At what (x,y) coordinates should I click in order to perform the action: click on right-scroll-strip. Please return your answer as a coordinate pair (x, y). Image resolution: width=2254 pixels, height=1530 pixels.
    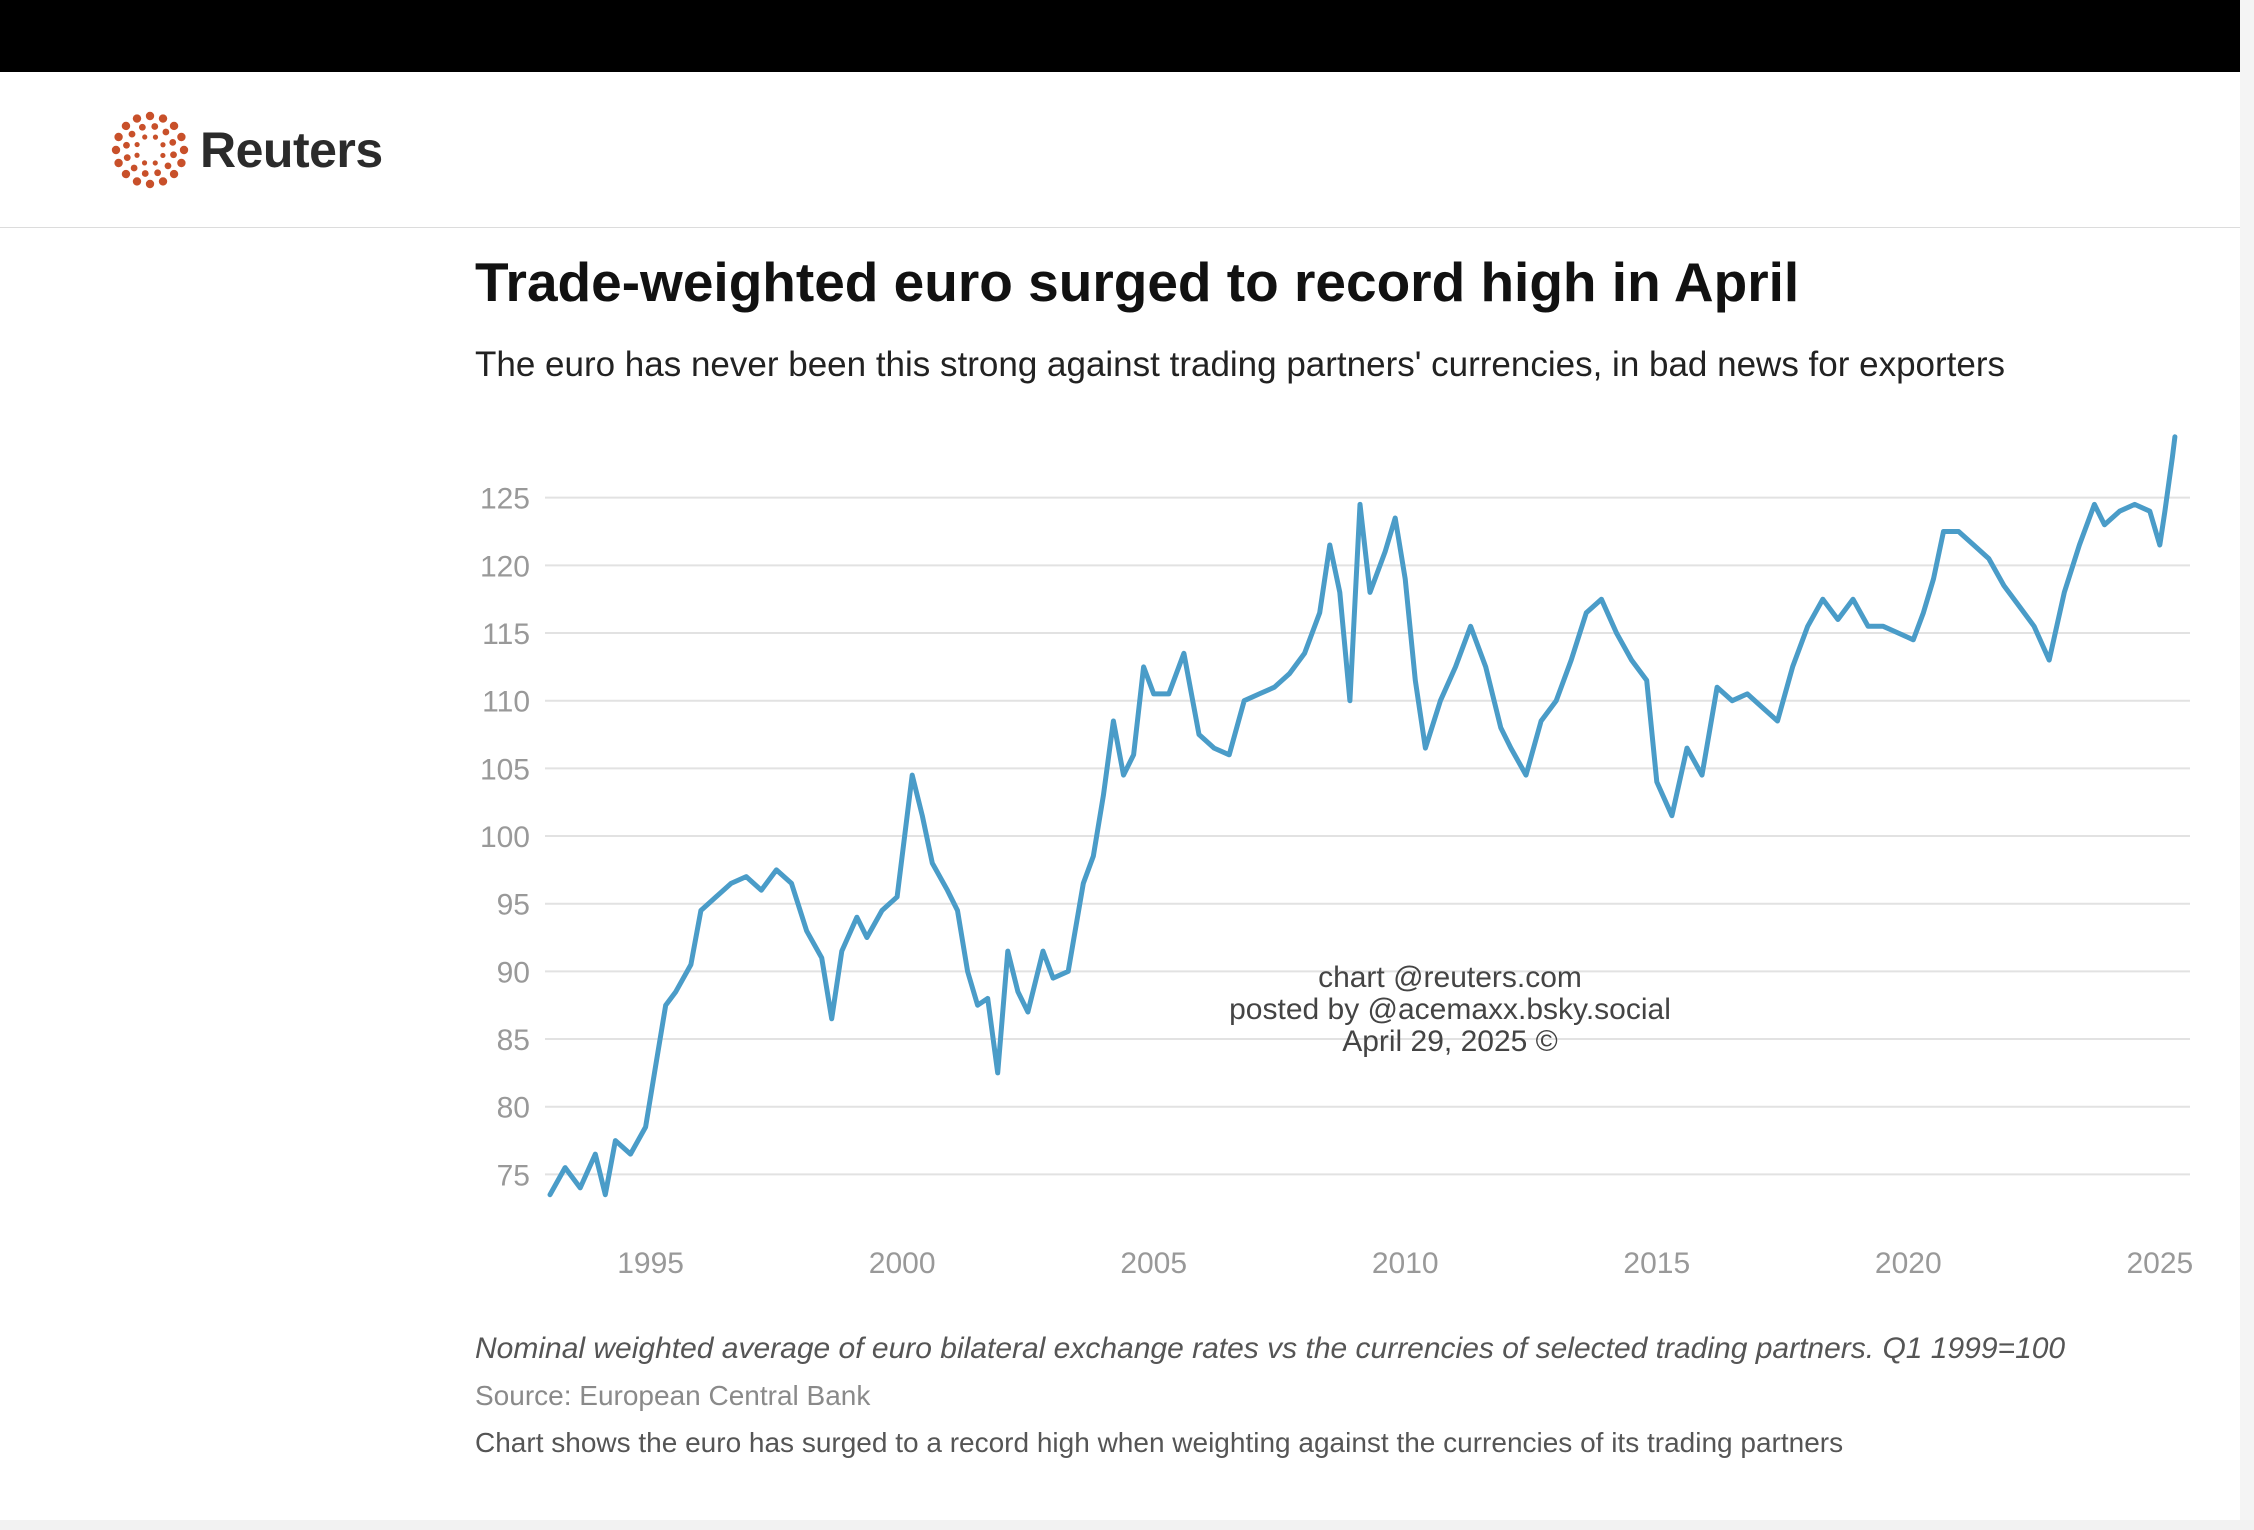
    Looking at the image, I should click on (2247, 765).